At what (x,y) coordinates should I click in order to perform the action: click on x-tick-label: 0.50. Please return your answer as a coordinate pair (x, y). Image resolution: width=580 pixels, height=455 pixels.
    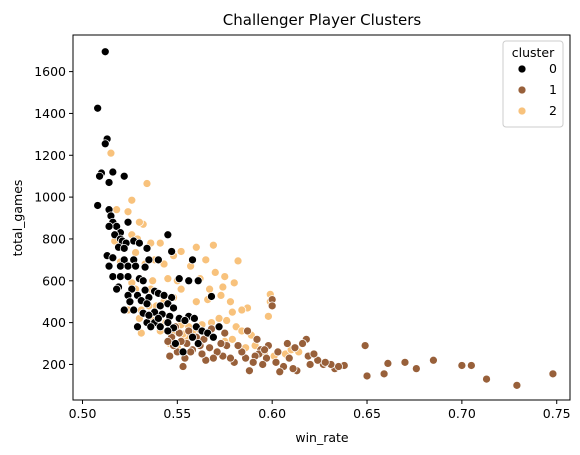
    Looking at the image, I should click on (83, 413).